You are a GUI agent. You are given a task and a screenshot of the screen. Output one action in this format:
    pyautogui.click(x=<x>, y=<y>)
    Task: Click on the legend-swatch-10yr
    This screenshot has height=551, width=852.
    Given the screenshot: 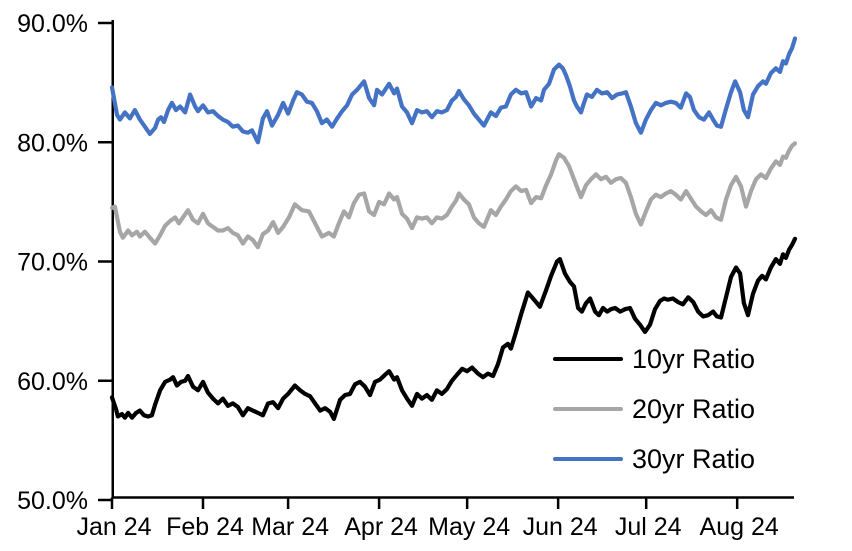 What is the action you would take?
    pyautogui.click(x=588, y=359)
    